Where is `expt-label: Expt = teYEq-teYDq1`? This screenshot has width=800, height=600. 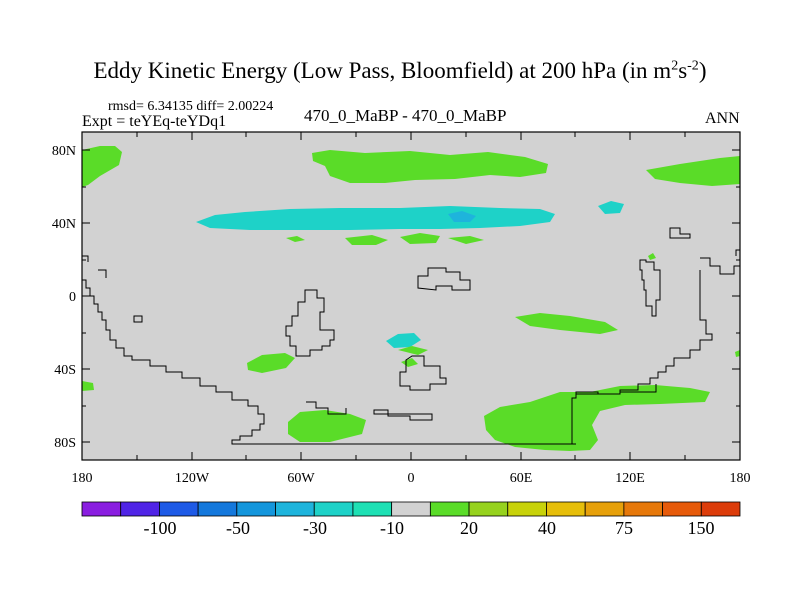
expt-label: Expt = teYEq-teYDq1 is located at coordinates (154, 121).